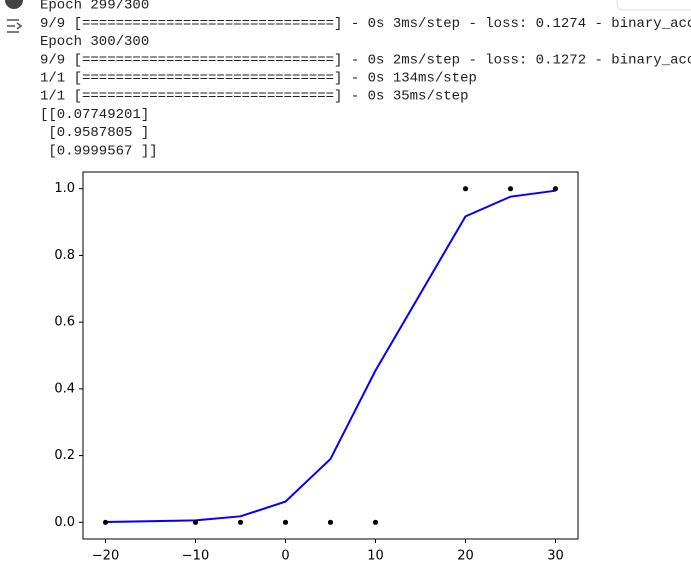  What do you see at coordinates (14, 4) in the screenshot?
I see `run-button` at bounding box center [14, 4].